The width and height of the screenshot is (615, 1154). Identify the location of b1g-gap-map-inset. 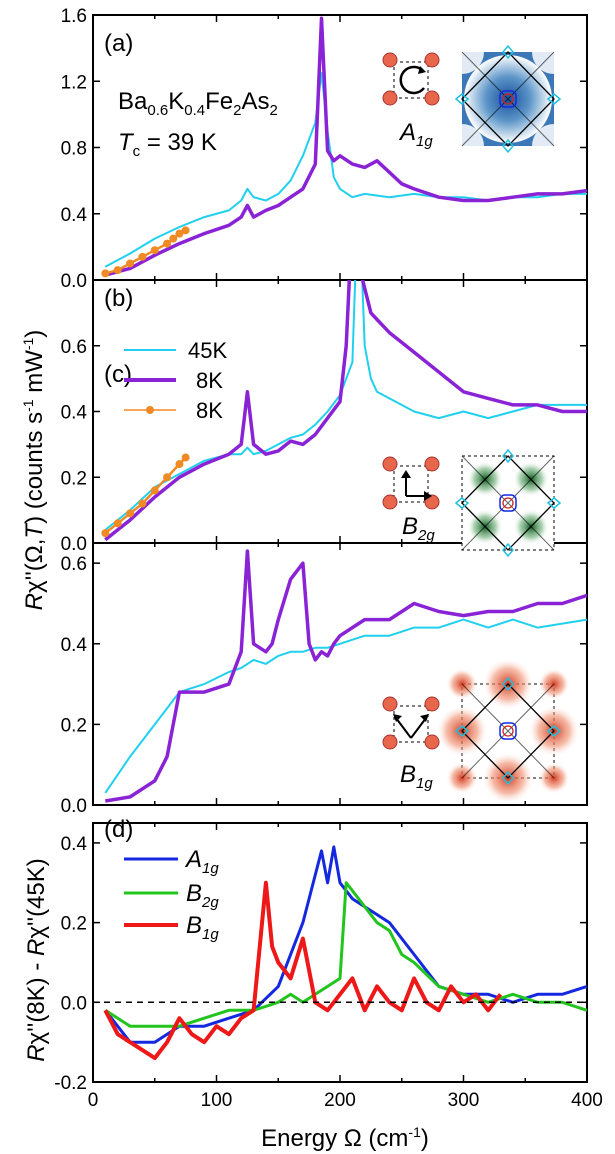
(508, 731).